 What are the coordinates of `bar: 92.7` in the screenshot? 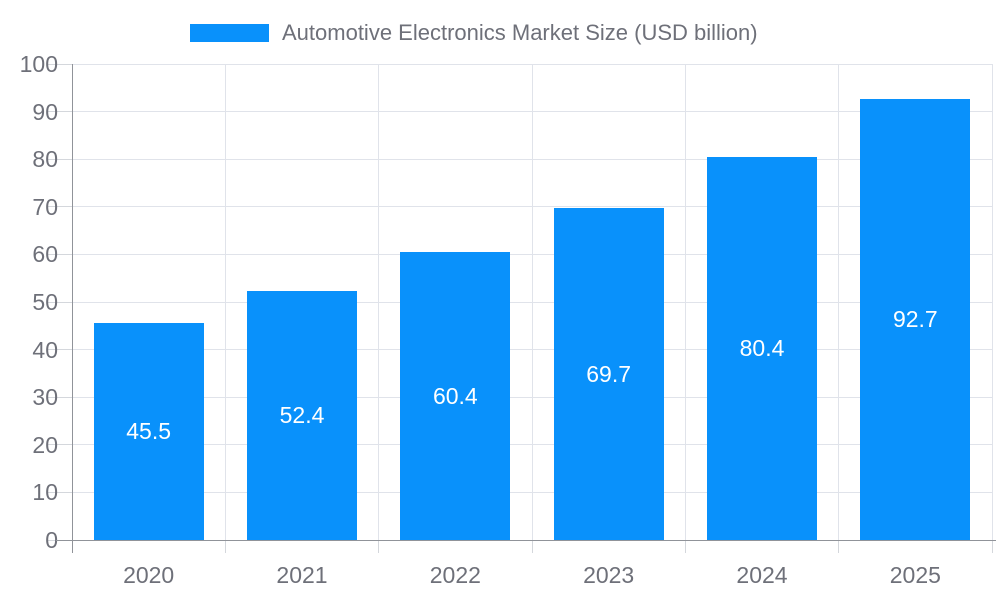 It's located at (915, 319).